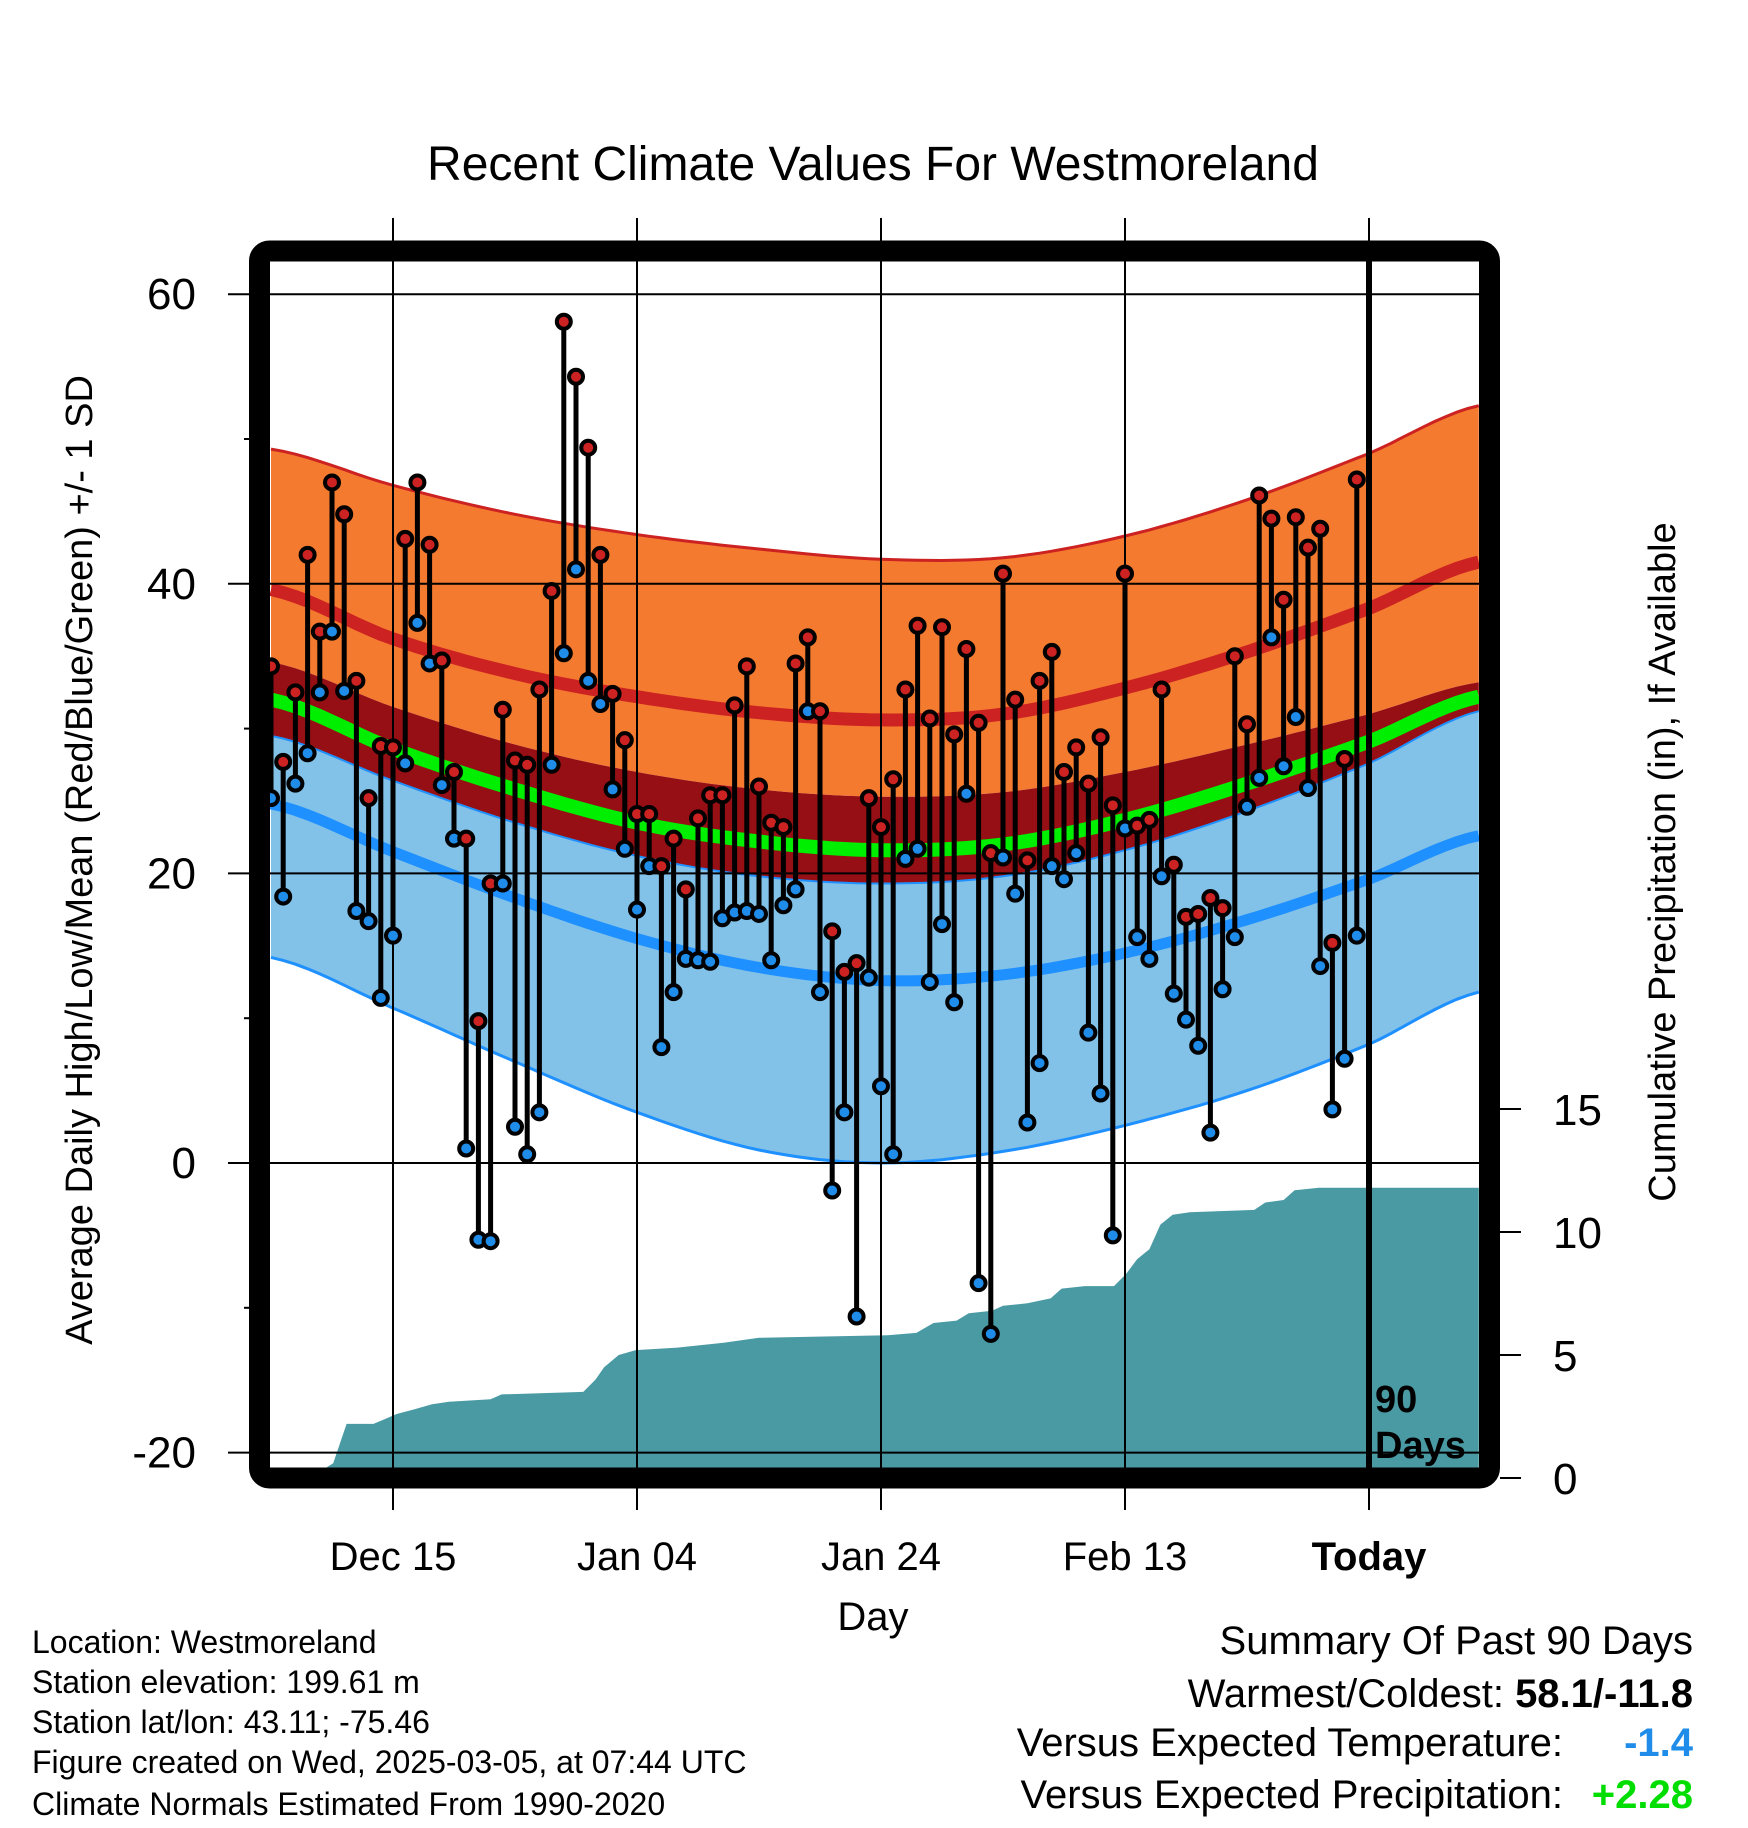  I want to click on y2-tick-label: 15, so click(1577, 1110).